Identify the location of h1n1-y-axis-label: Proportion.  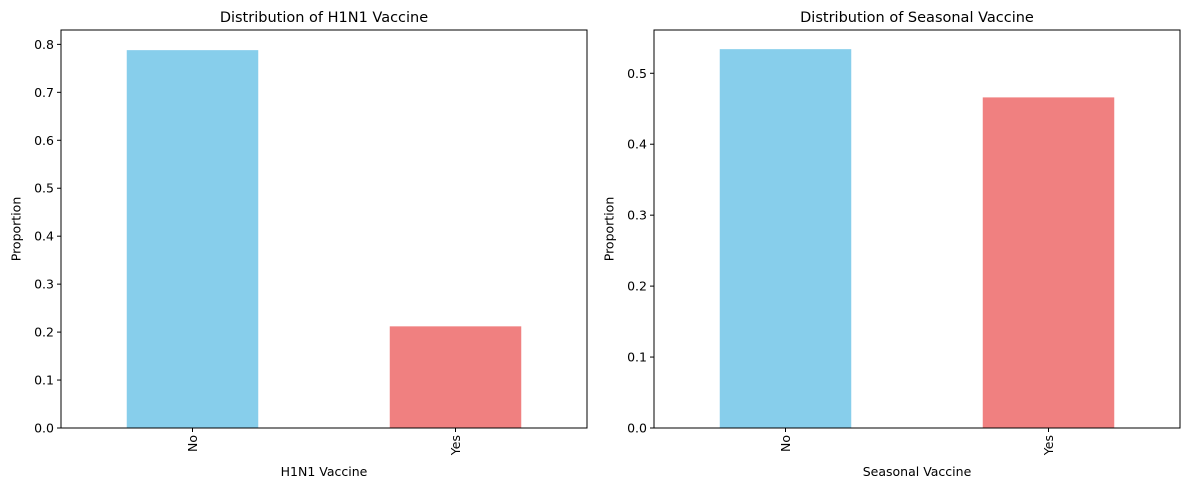
(16, 229).